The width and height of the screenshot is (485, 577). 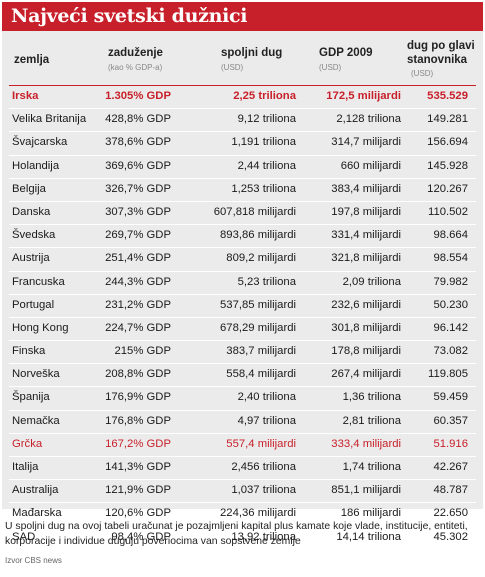 I want to click on external-debt-cell: 224,36 milijardi, so click(x=258, y=513).